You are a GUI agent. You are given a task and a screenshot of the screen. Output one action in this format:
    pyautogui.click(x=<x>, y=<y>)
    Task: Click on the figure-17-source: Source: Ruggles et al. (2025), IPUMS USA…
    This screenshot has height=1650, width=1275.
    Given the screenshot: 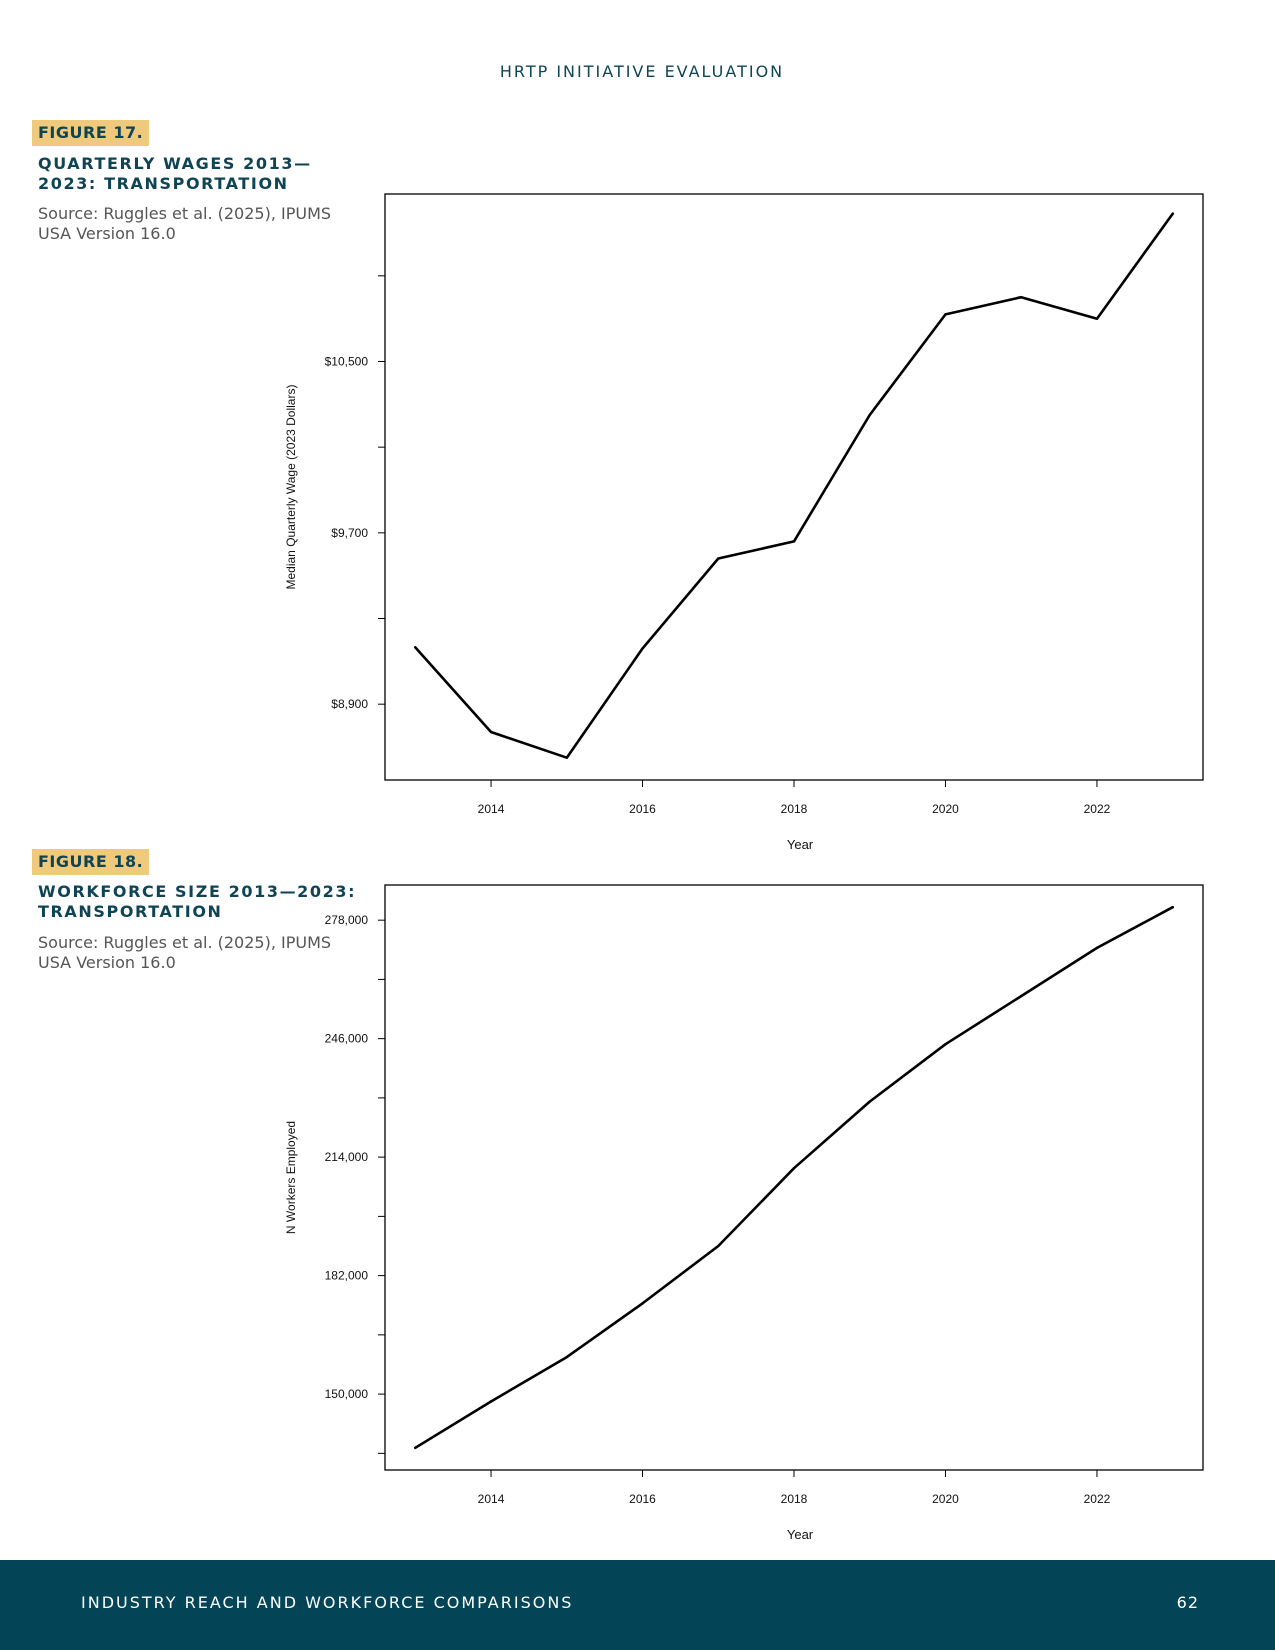 What is the action you would take?
    pyautogui.click(x=185, y=223)
    